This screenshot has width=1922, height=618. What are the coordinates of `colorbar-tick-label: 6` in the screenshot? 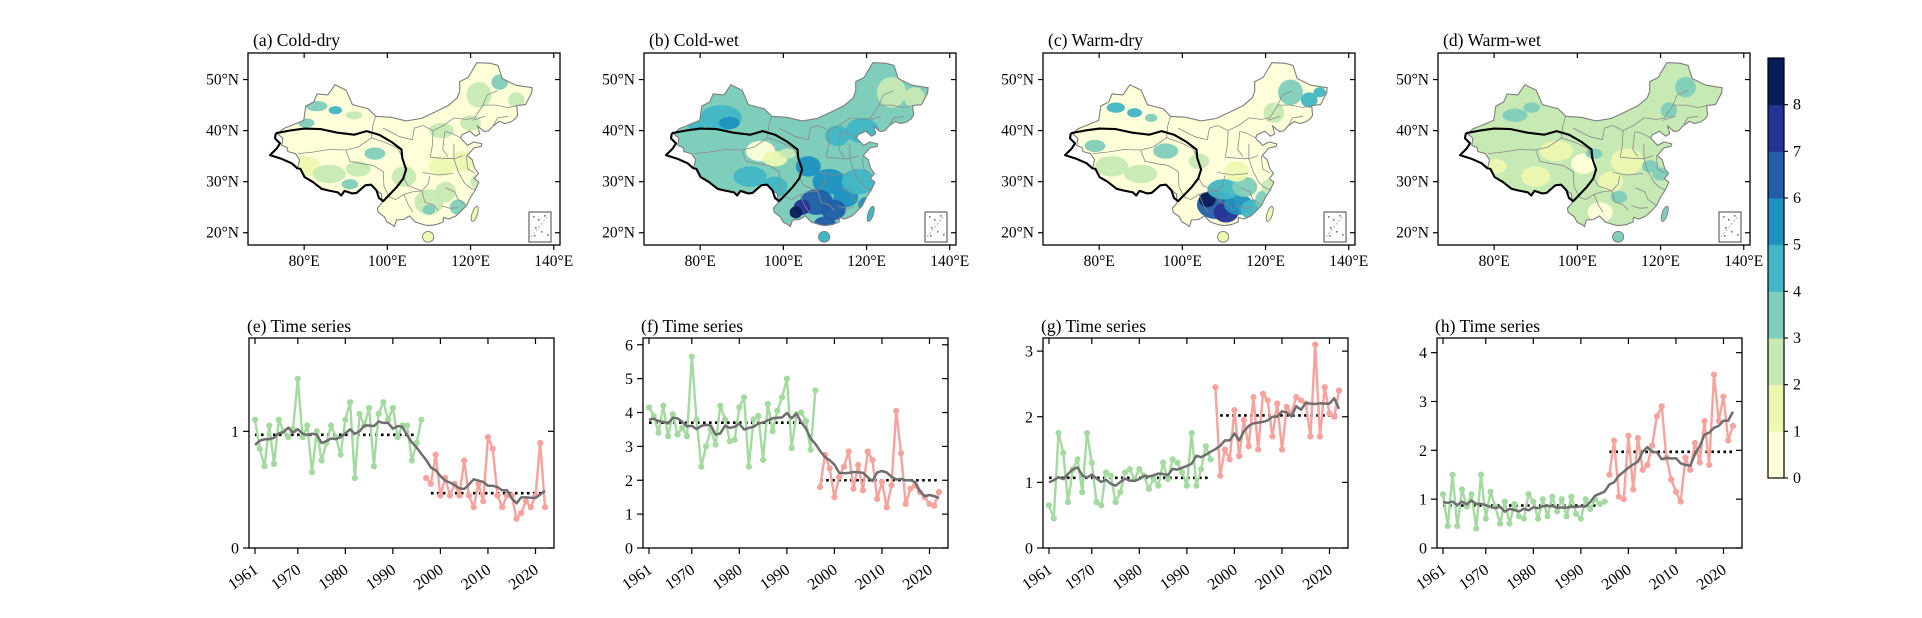 It's located at (1797, 198).